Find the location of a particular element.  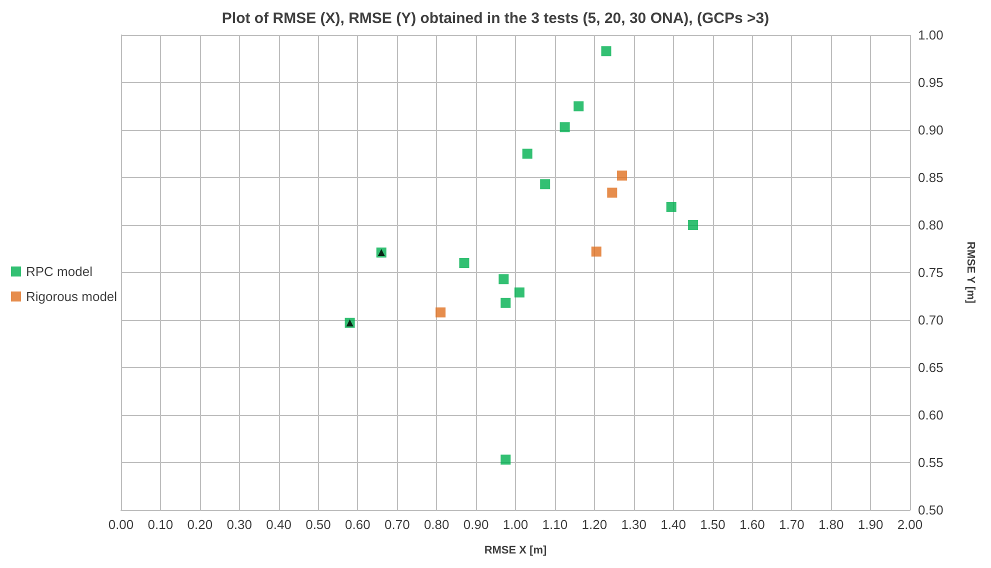

x-tick-label: 1.30 is located at coordinates (634, 524).